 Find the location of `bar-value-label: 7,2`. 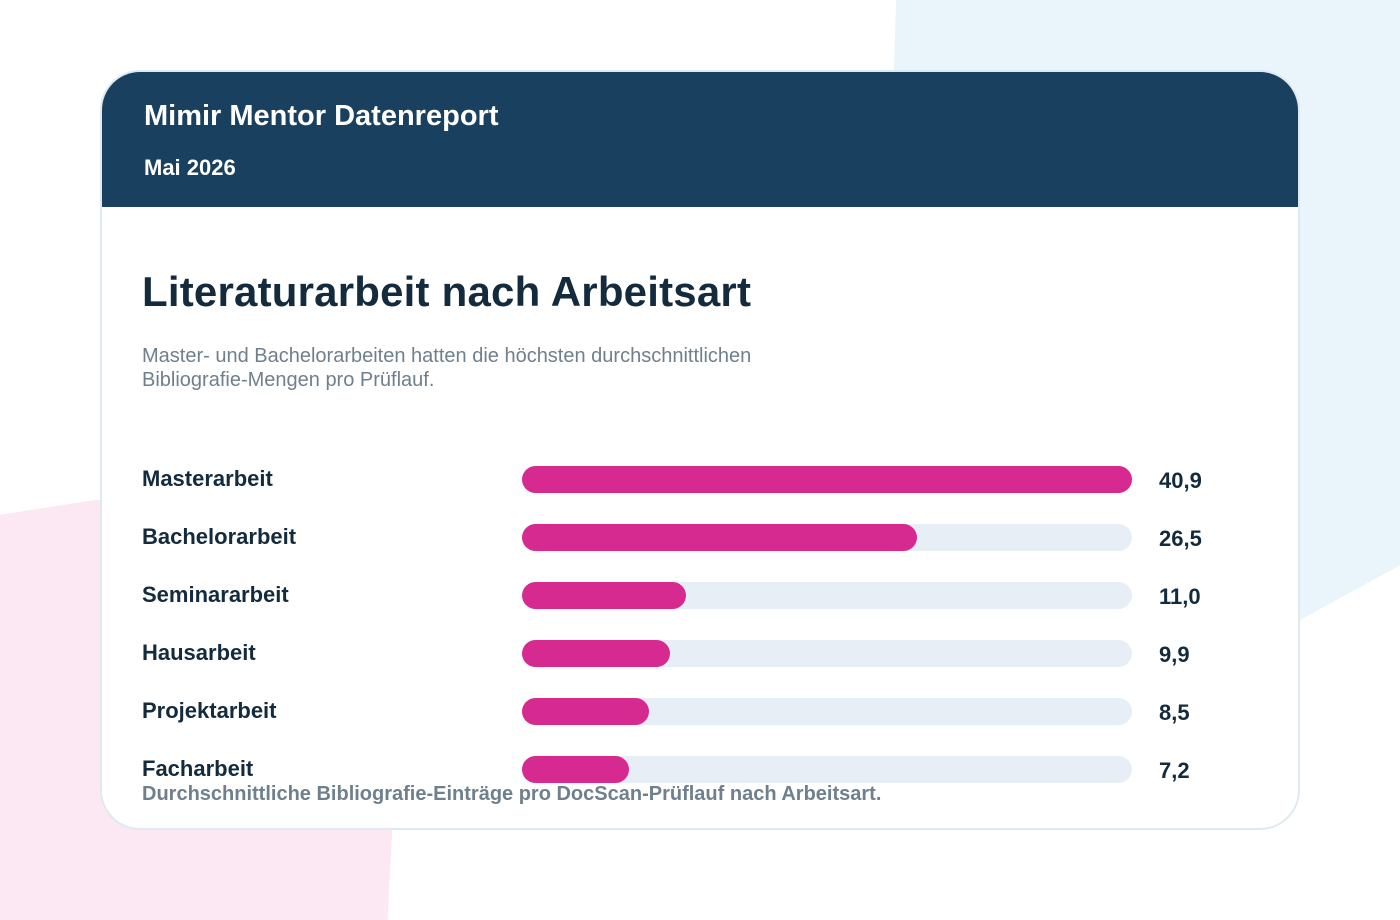

bar-value-label: 7,2 is located at coordinates (1174, 770).